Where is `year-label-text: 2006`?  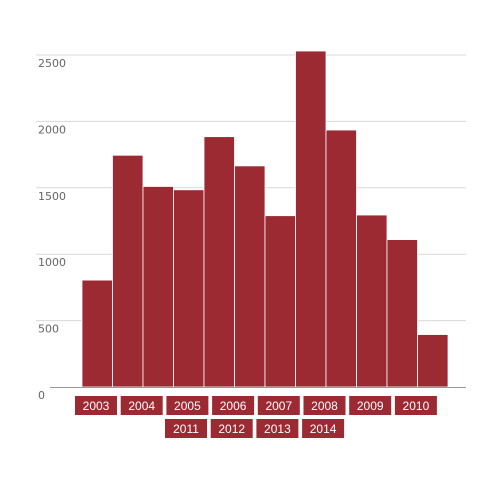 year-label-text: 2006 is located at coordinates (233, 406).